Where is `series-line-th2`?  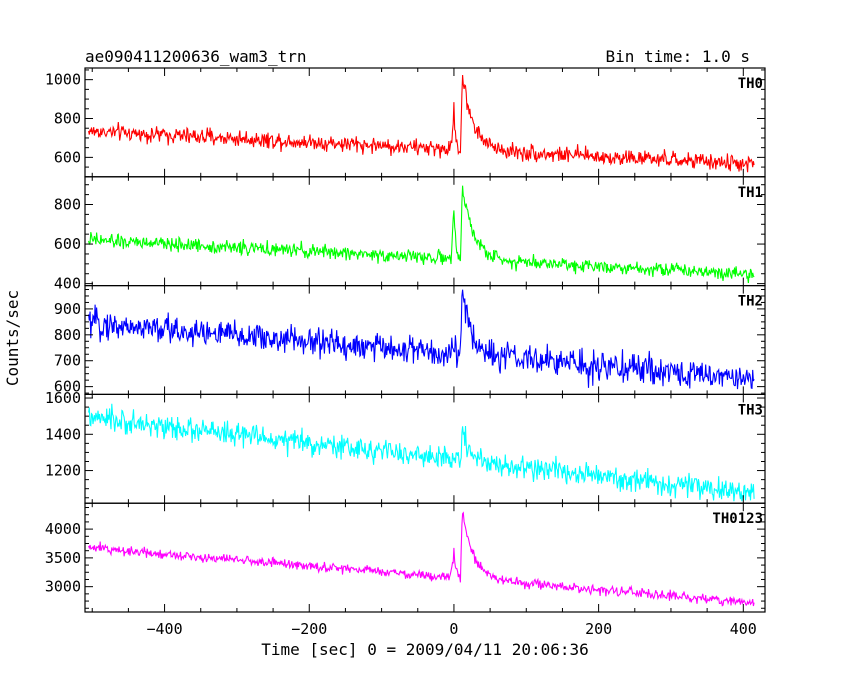 series-line-th2 is located at coordinates (421, 339).